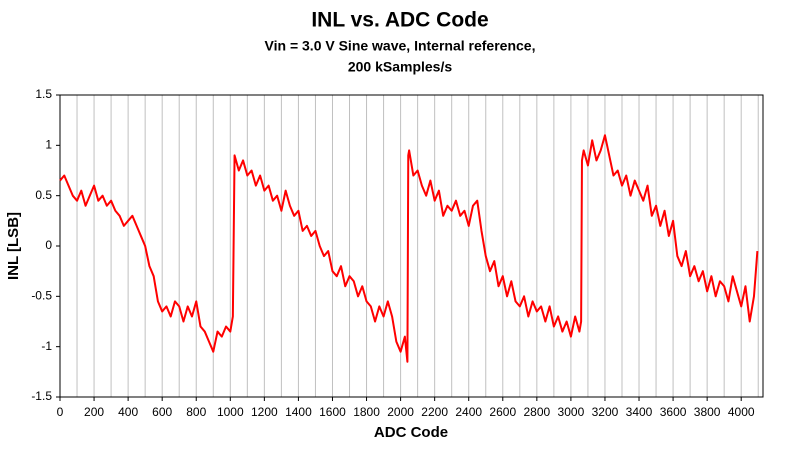  I want to click on x-tick-label: 600, so click(162, 412).